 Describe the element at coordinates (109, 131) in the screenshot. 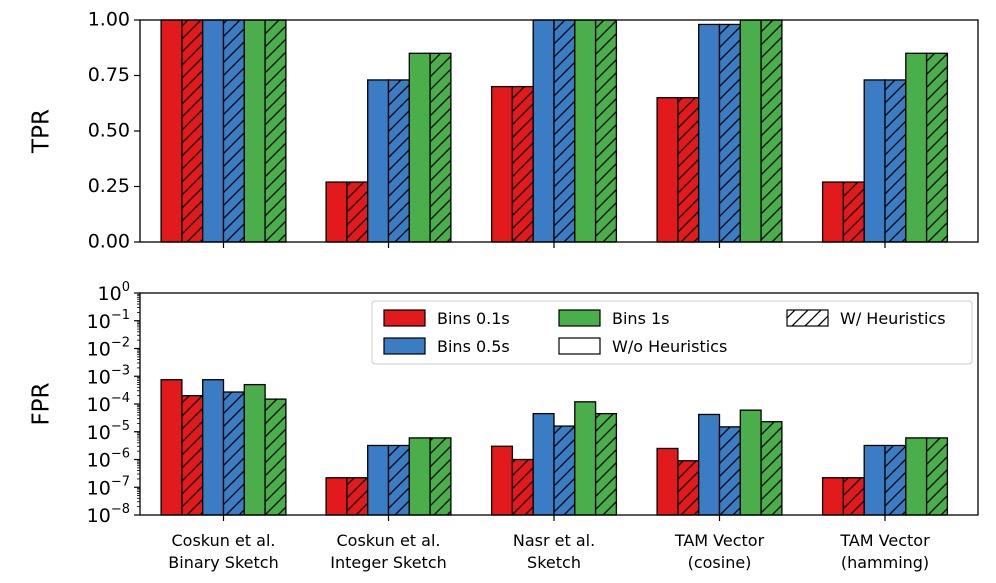

I see `tpr-ytick-label: 0.50` at that location.